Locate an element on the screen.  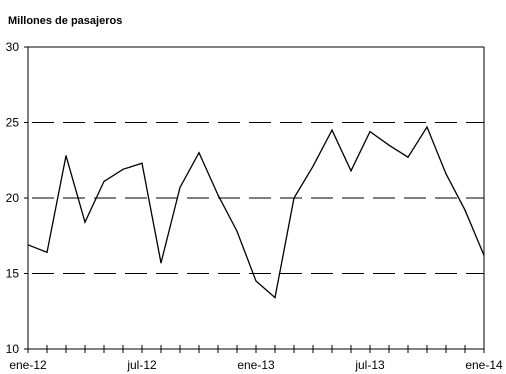
y-tick-label-25: 25 is located at coordinates (13, 123).